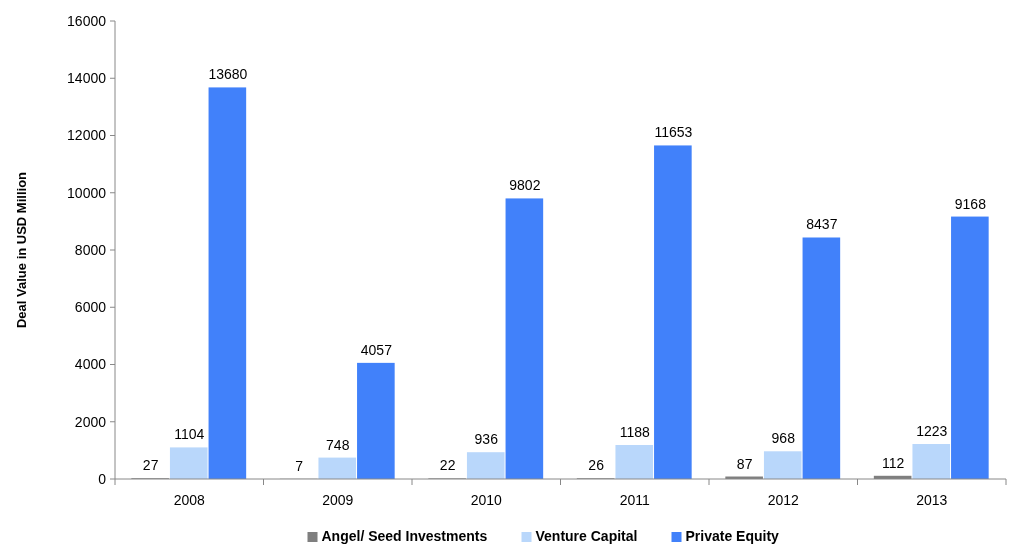 This screenshot has height=549, width=1014. I want to click on y-tick-label: 0, so click(102, 478).